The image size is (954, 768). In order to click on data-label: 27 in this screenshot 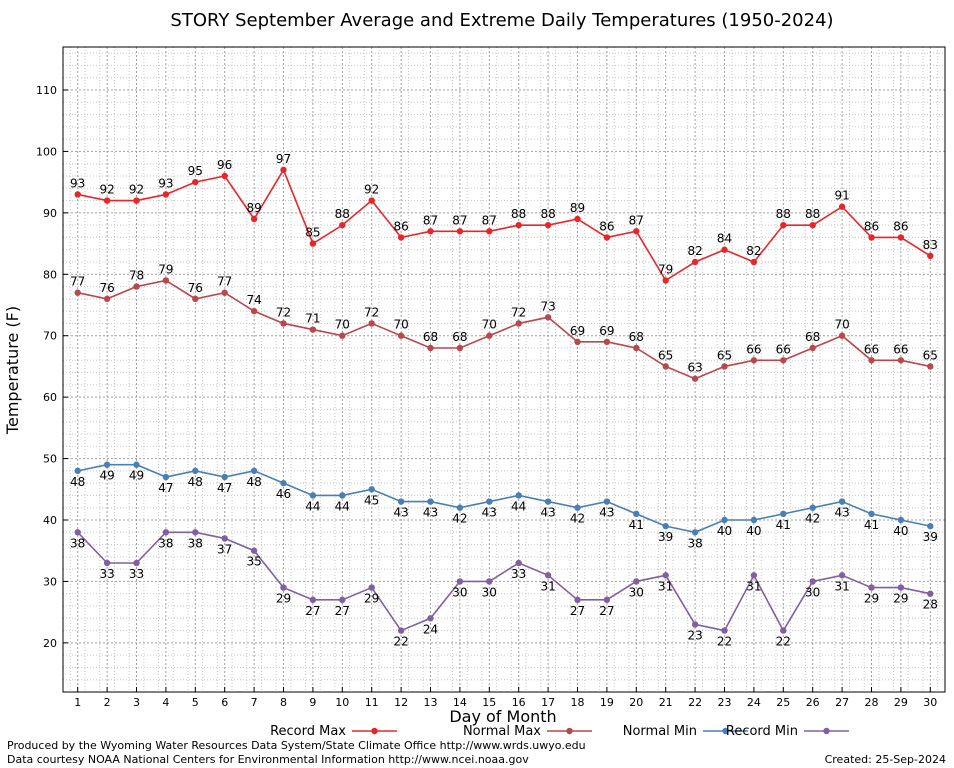, I will do `click(606, 611)`.